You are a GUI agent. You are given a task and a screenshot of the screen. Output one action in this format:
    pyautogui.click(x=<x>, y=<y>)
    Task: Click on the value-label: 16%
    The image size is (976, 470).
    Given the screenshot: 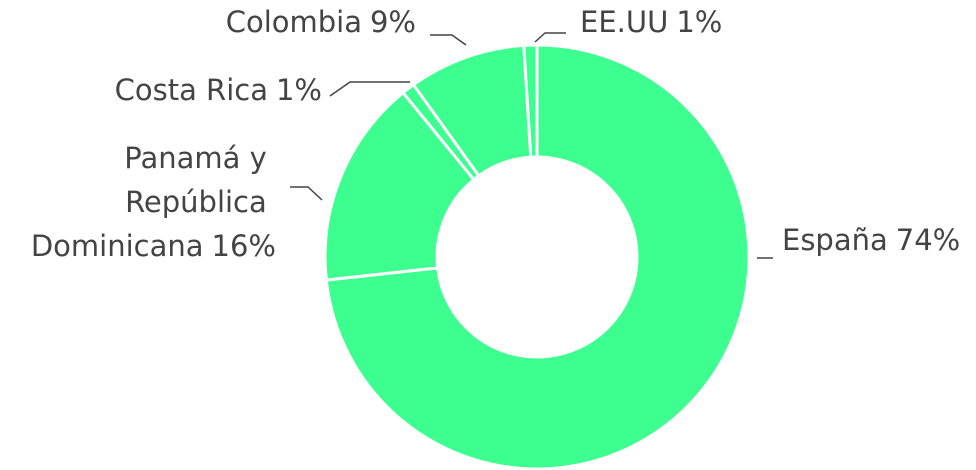 What is the action you would take?
    pyautogui.click(x=244, y=246)
    